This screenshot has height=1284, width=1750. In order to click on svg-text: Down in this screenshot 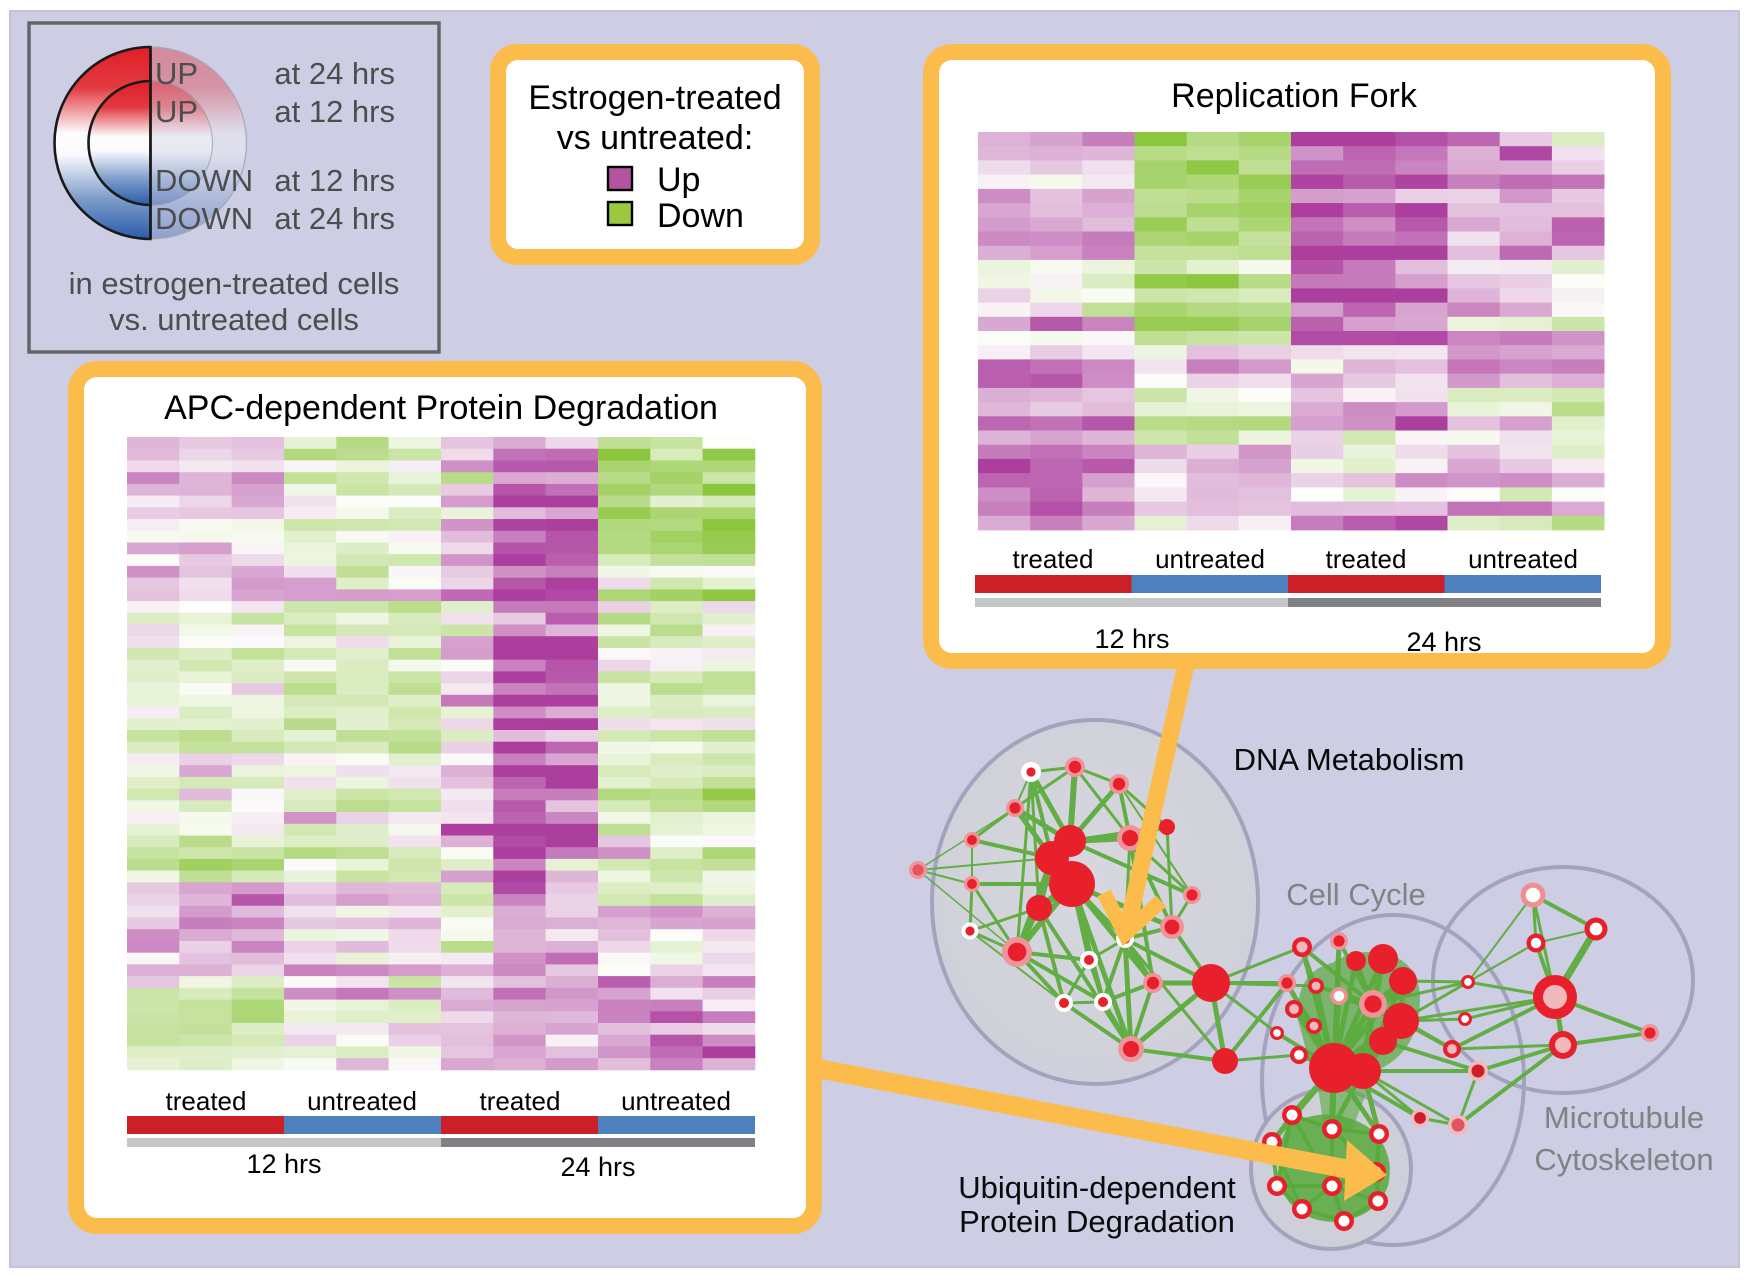, I will do `click(700, 216)`.